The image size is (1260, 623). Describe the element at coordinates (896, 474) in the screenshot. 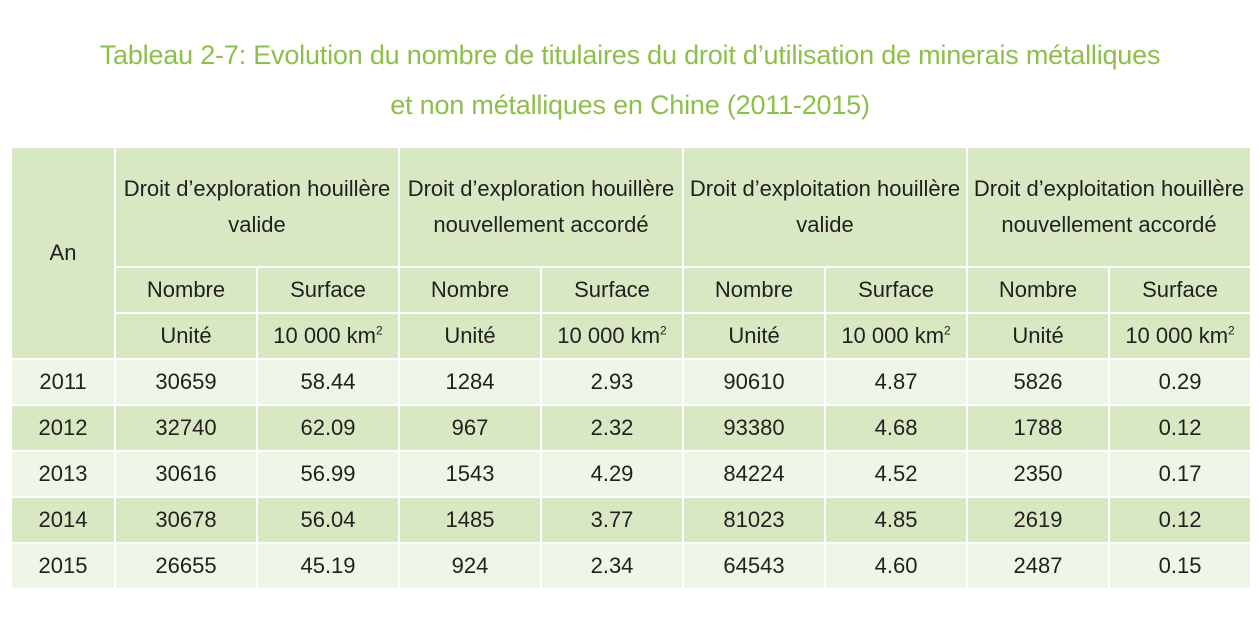

I see `value-cell: 4.52` at that location.